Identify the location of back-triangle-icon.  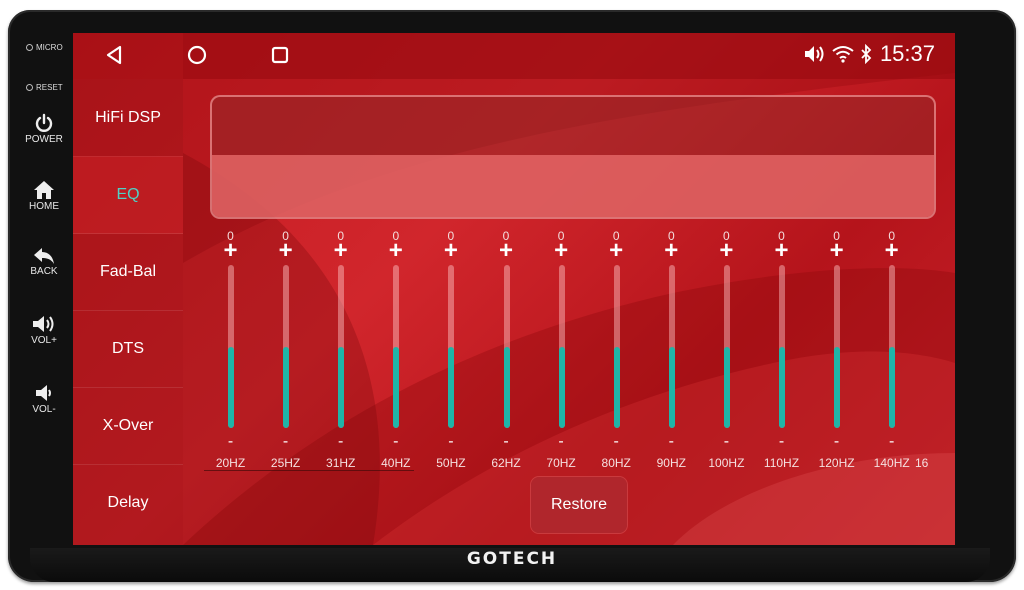
(114, 55).